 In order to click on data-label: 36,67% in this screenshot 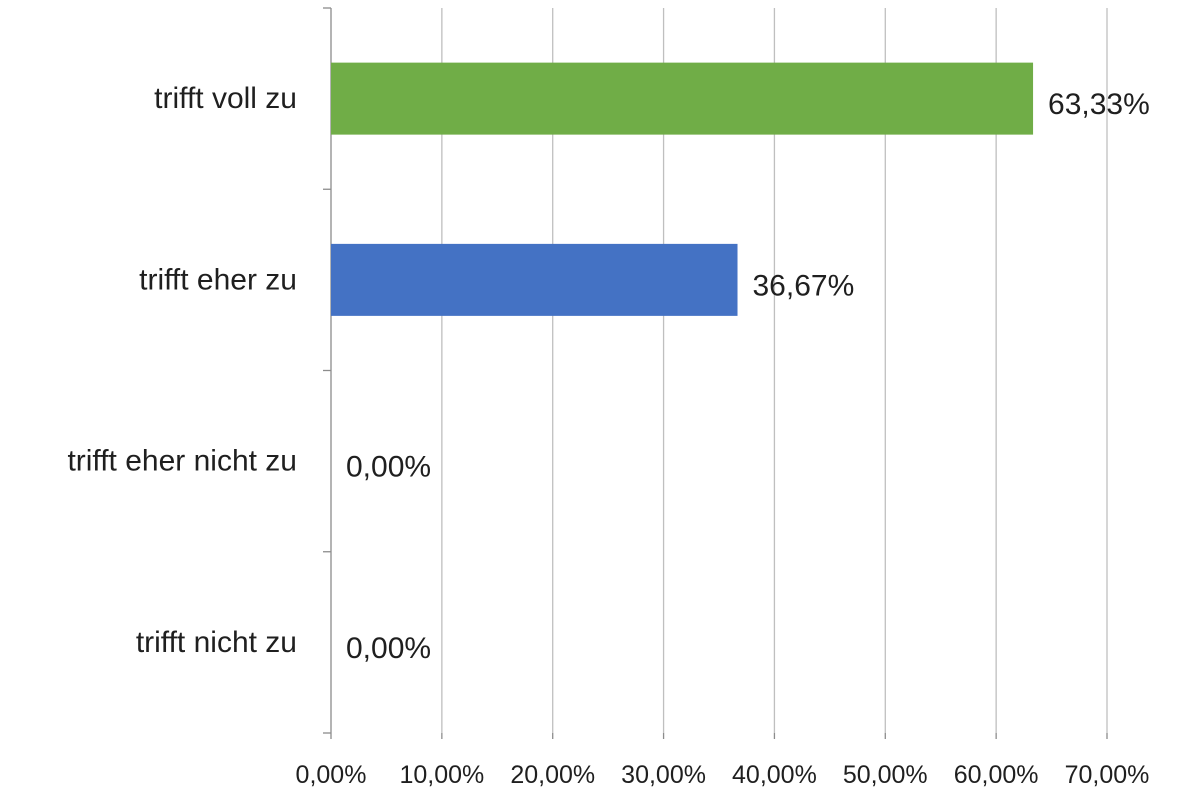, I will do `click(804, 285)`.